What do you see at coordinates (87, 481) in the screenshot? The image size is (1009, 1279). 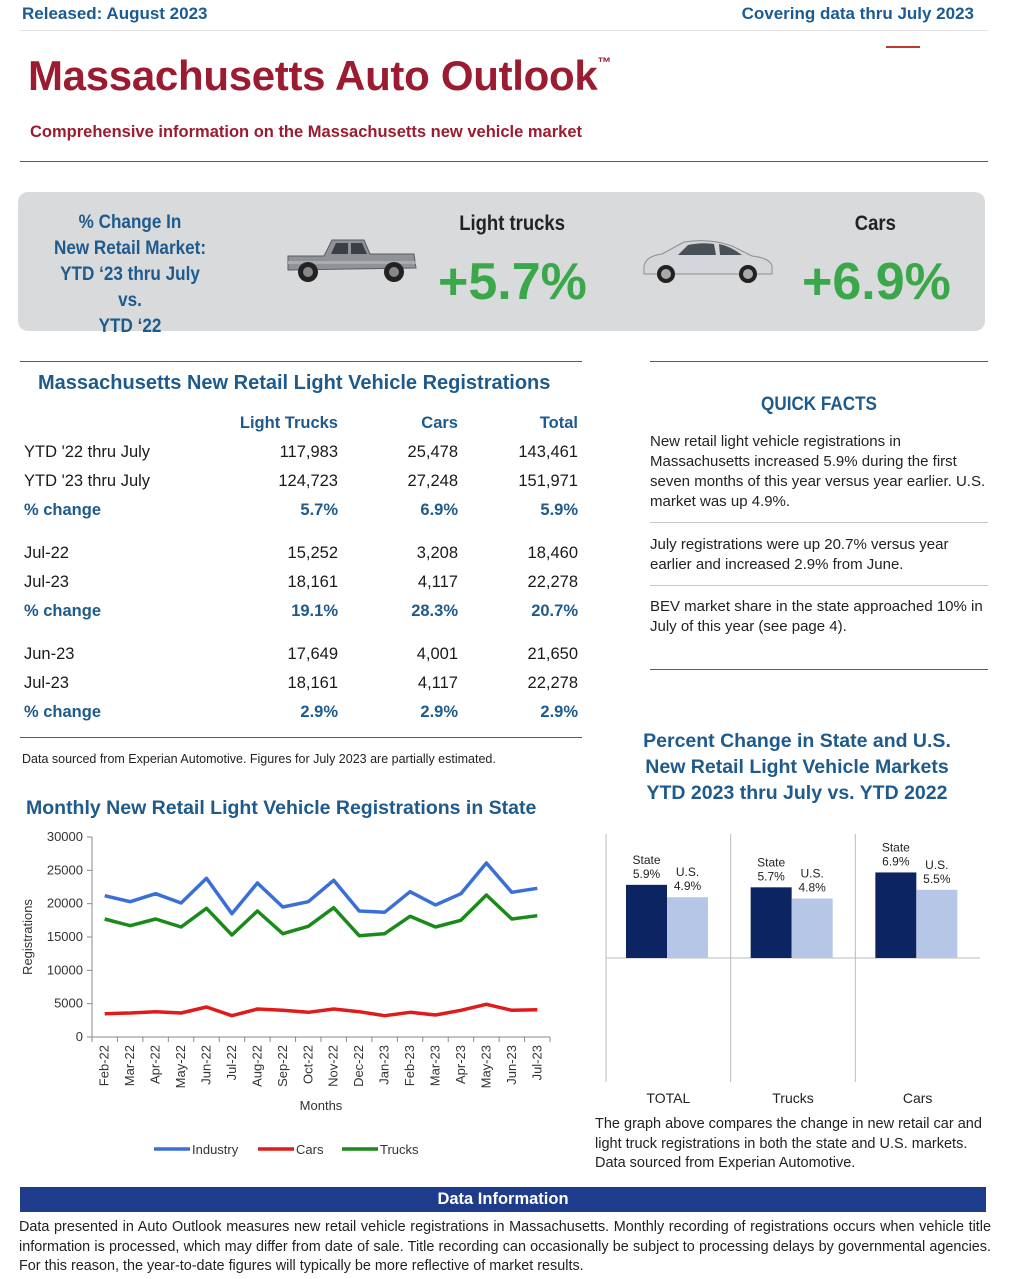 I see `row-label: YTD '23 thru July` at bounding box center [87, 481].